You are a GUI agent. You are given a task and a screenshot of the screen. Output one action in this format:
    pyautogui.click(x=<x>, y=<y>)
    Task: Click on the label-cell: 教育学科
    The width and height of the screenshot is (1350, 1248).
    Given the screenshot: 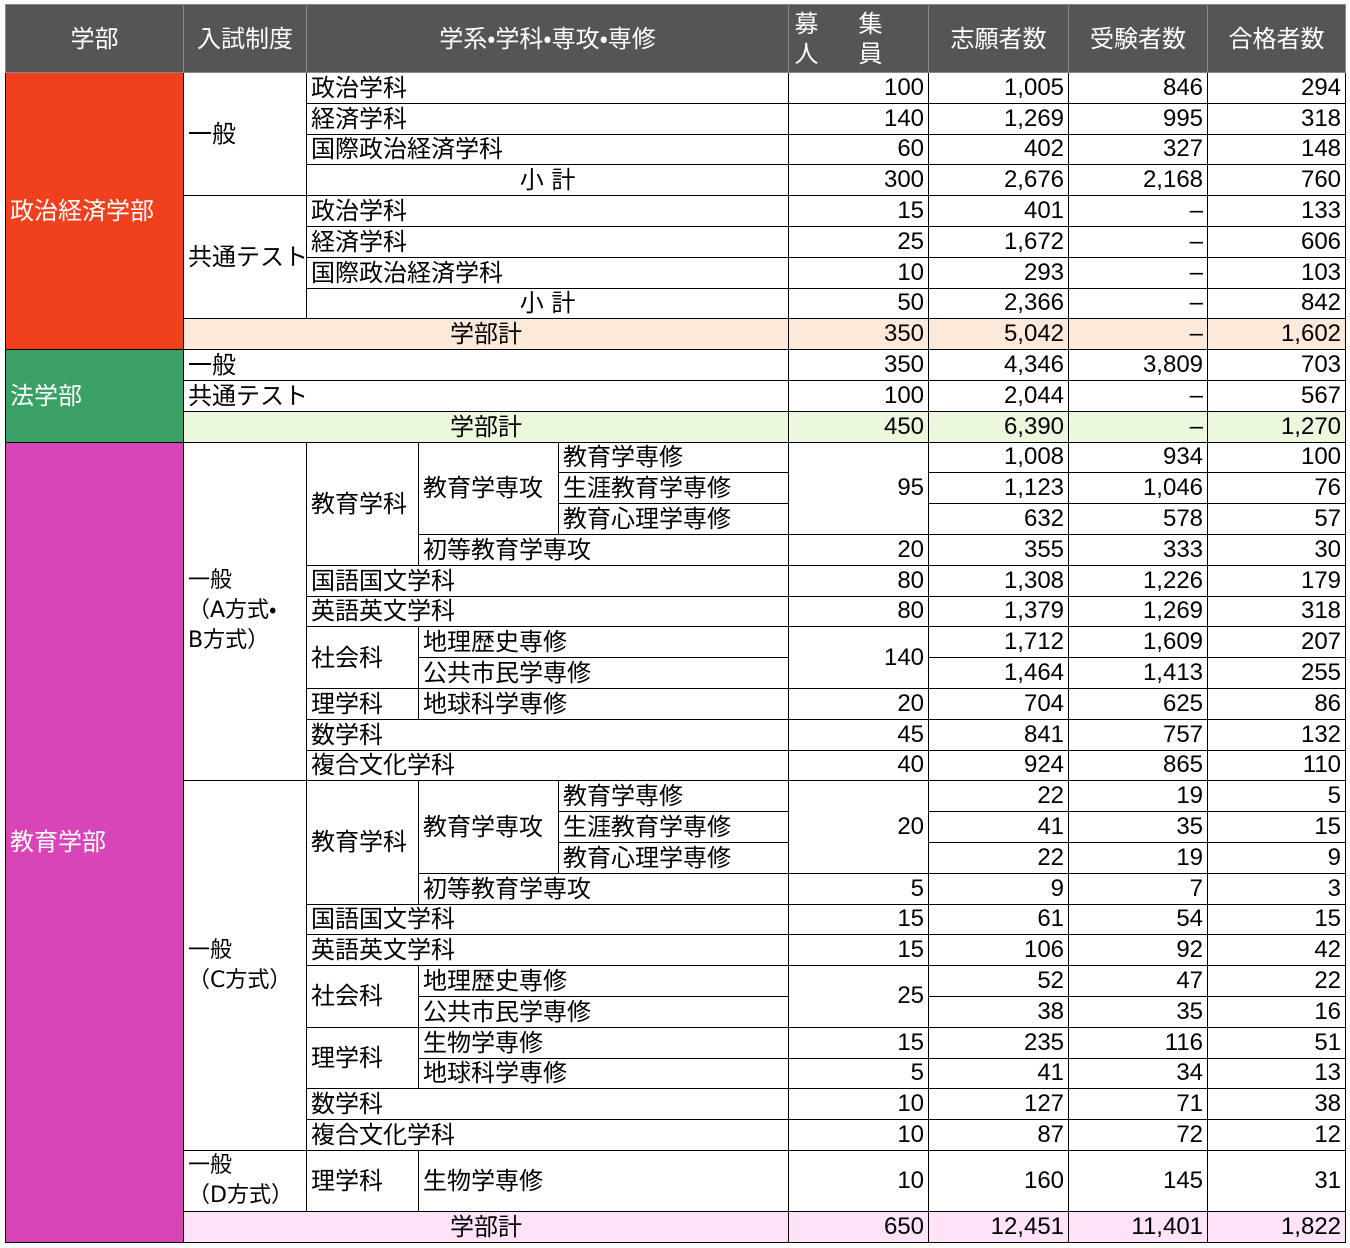 What is the action you would take?
    pyautogui.click(x=362, y=842)
    